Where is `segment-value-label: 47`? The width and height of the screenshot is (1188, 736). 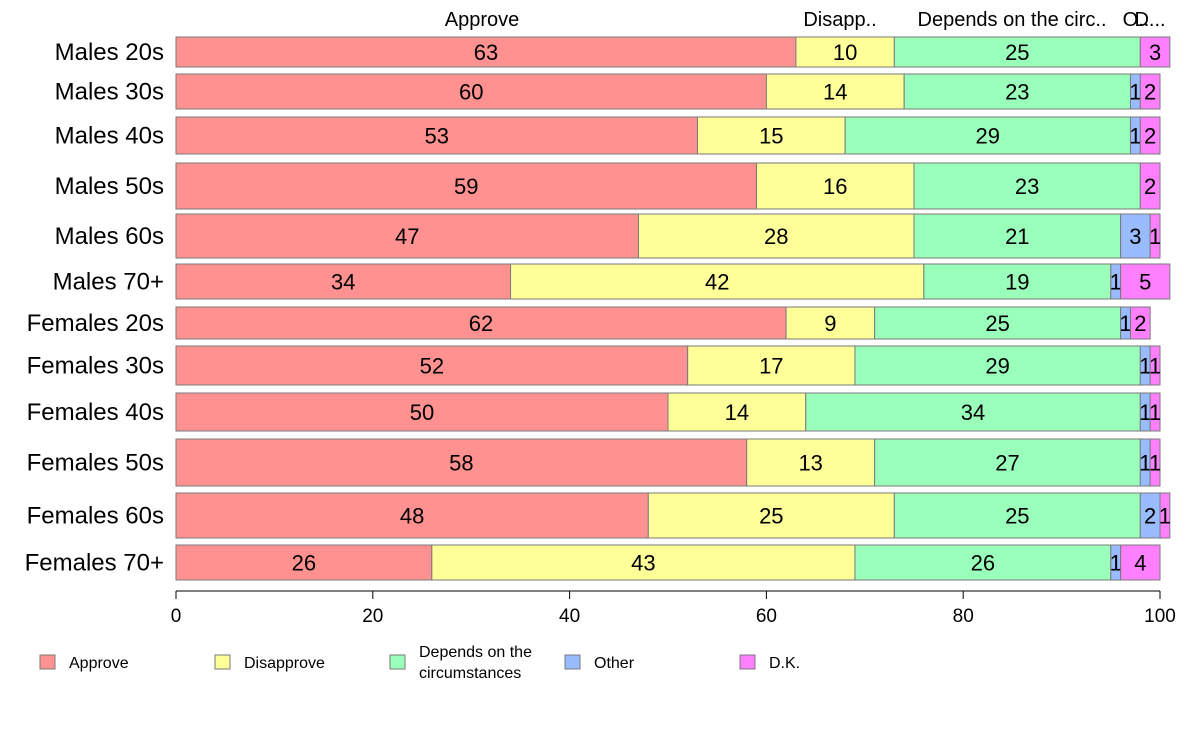
segment-value-label: 47 is located at coordinates (407, 236).